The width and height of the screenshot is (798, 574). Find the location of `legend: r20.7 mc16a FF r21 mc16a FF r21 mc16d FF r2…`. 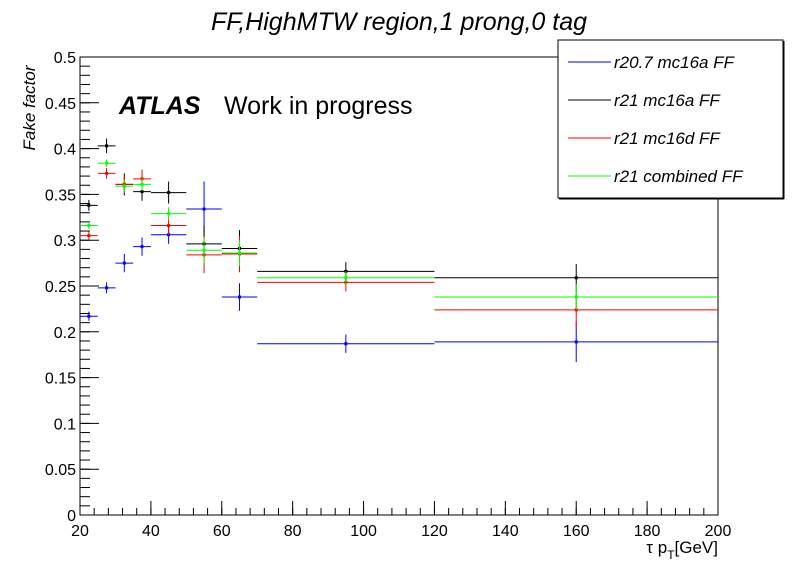

legend: r20.7 mc16a FF r21 mc16a FF r21 mc16d FF r2… is located at coordinates (671, 119).